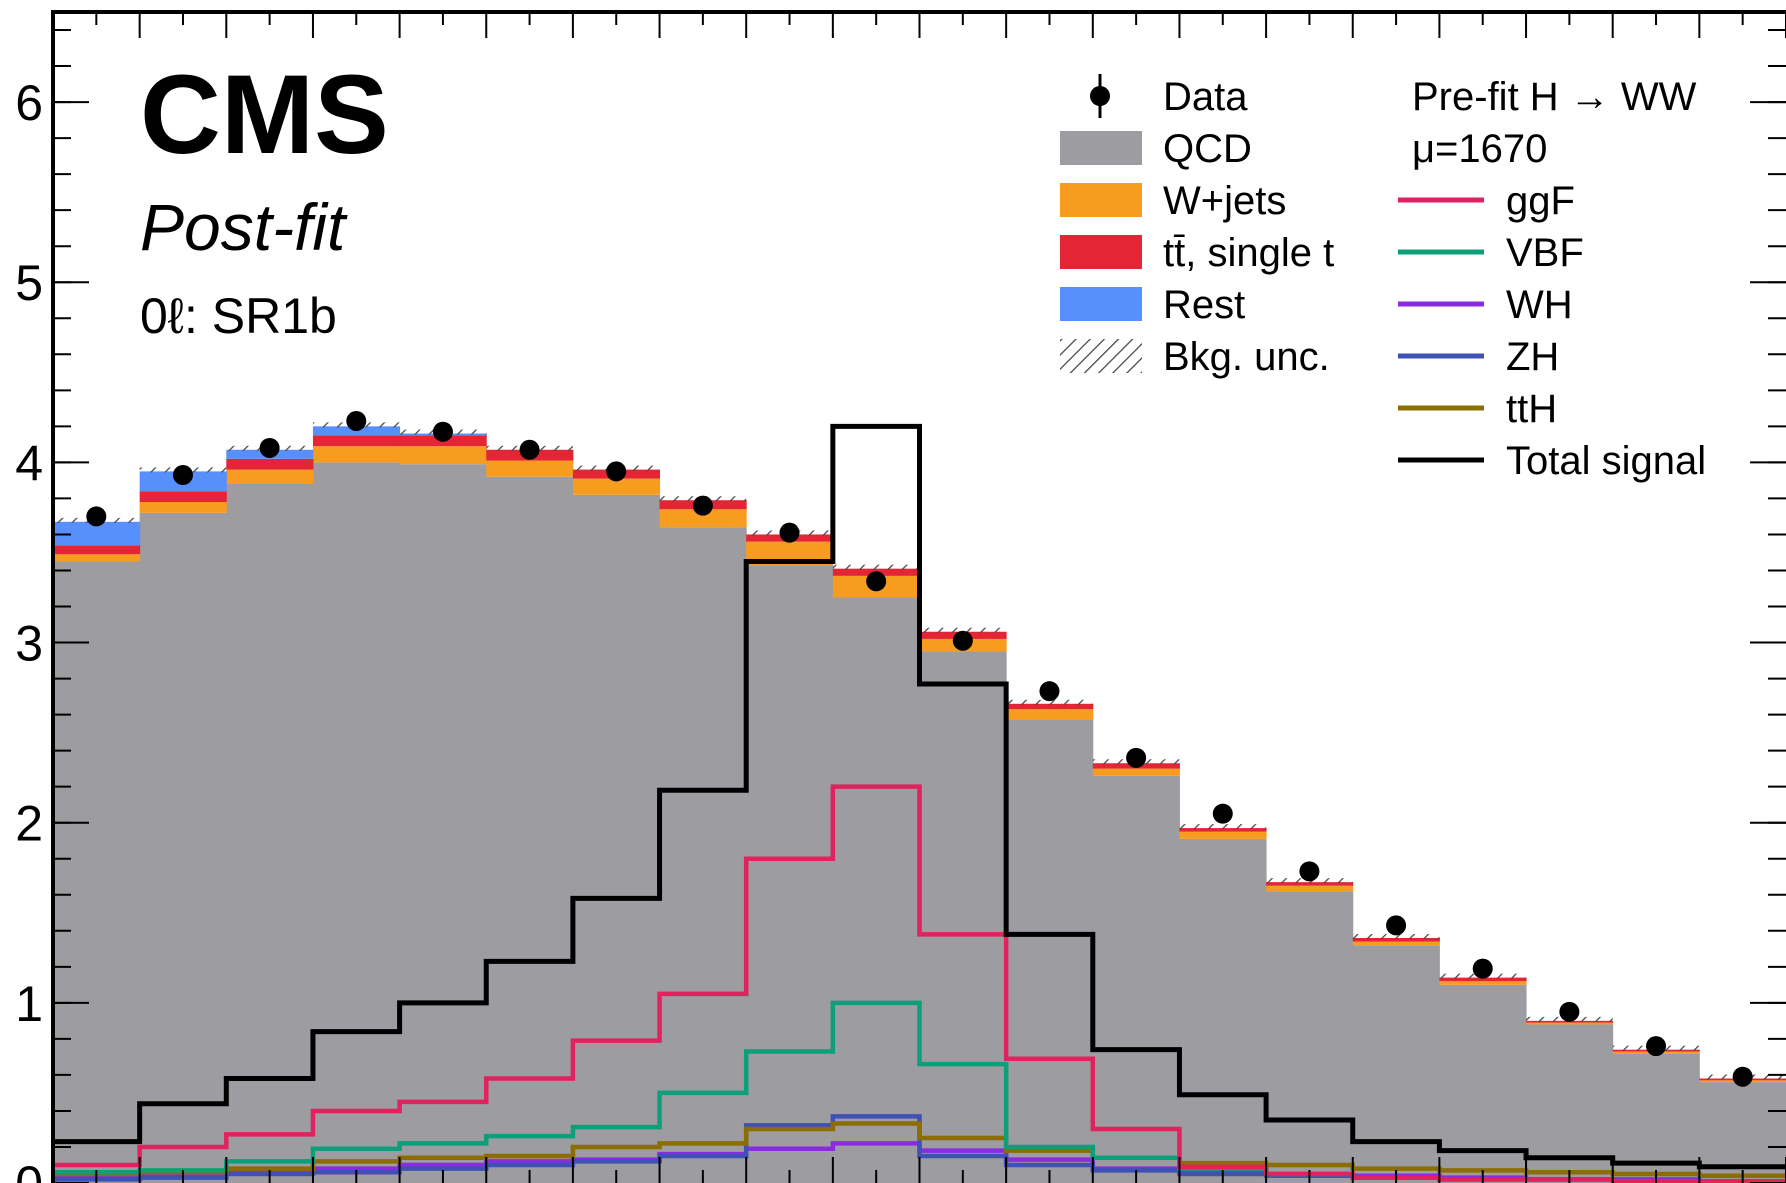  What do you see at coordinates (1101, 200) in the screenshot?
I see `legend-swatch-w-jets` at bounding box center [1101, 200].